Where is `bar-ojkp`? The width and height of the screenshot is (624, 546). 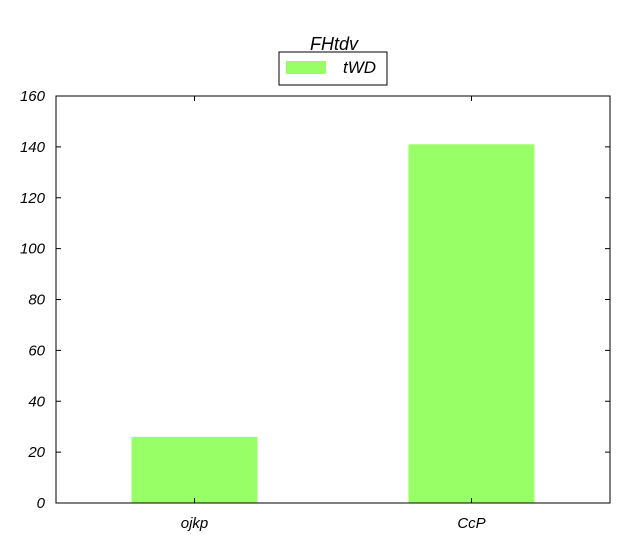 bar-ojkp is located at coordinates (194, 469).